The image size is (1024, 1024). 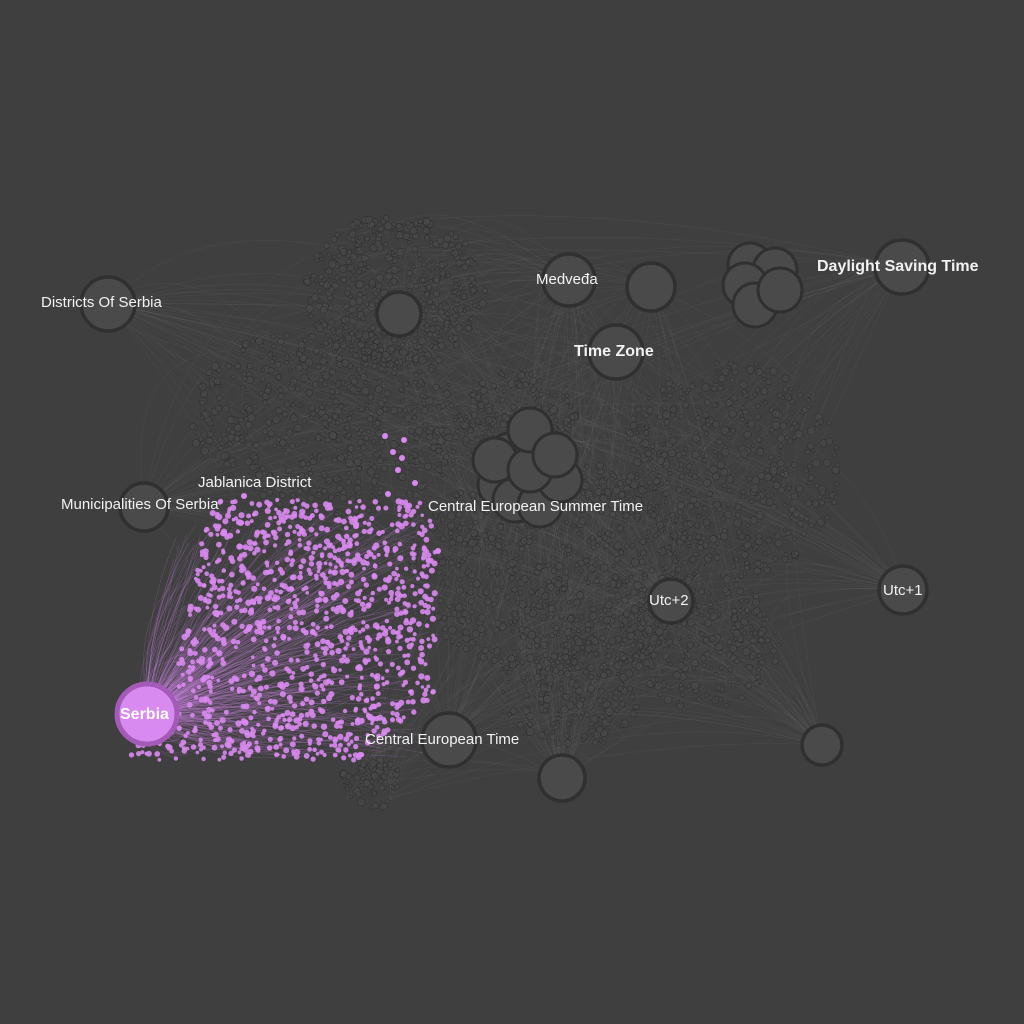 I want to click on label-districts-of-serbia: Districts Of Serbia, so click(x=102, y=302).